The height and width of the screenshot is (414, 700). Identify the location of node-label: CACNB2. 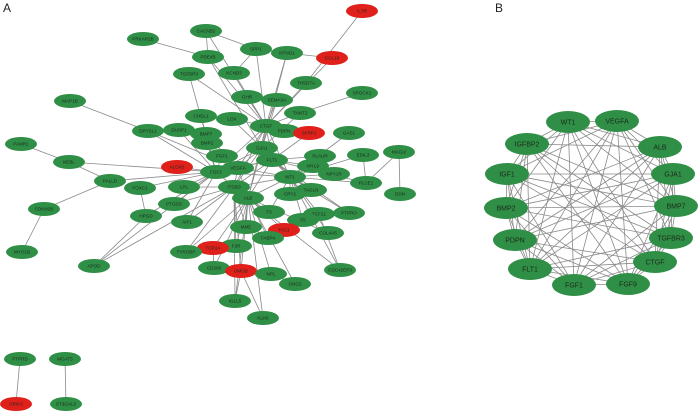
(206, 31).